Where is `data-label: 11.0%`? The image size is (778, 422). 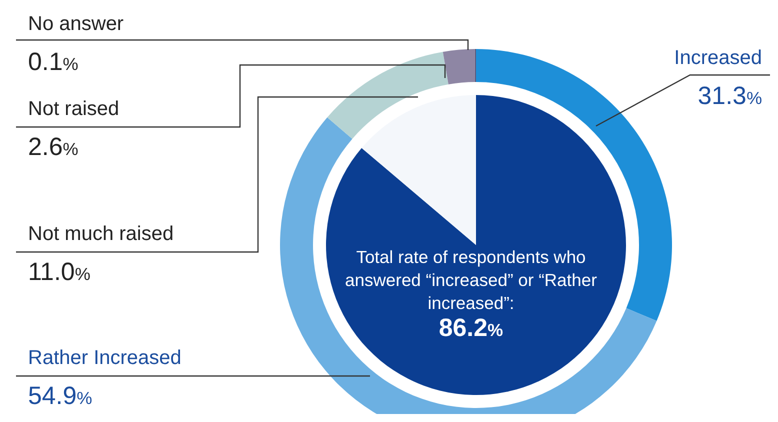 data-label: 11.0% is located at coordinates (59, 272).